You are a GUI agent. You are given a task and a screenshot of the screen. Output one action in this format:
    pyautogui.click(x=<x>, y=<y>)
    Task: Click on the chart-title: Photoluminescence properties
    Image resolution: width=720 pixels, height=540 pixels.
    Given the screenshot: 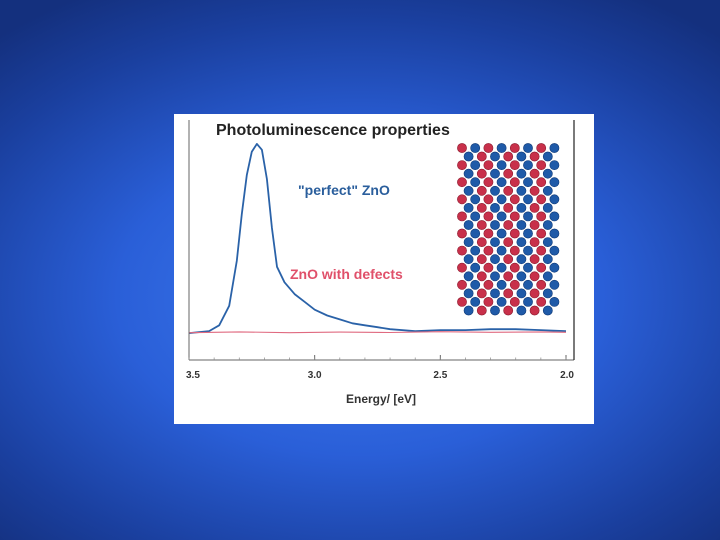 What is the action you would take?
    pyautogui.click(x=333, y=130)
    